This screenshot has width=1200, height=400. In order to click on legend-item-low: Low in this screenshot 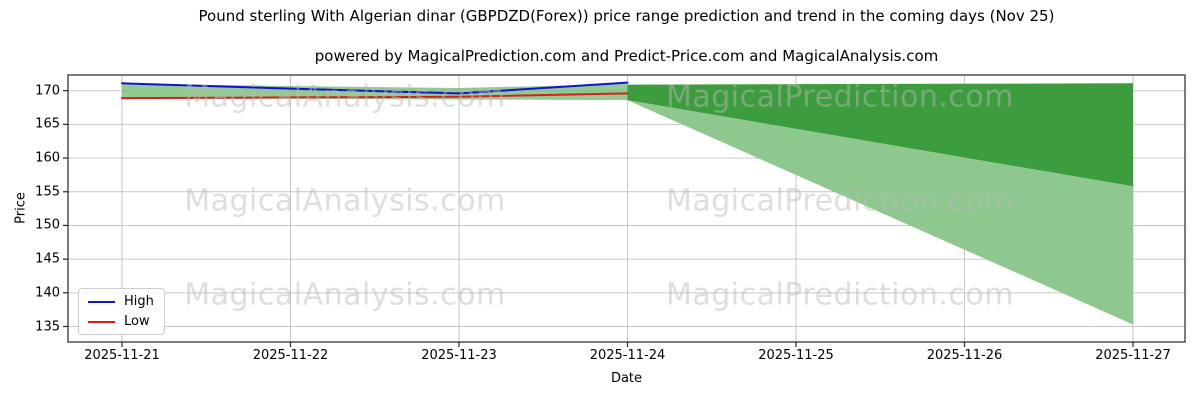, I will do `click(121, 321)`.